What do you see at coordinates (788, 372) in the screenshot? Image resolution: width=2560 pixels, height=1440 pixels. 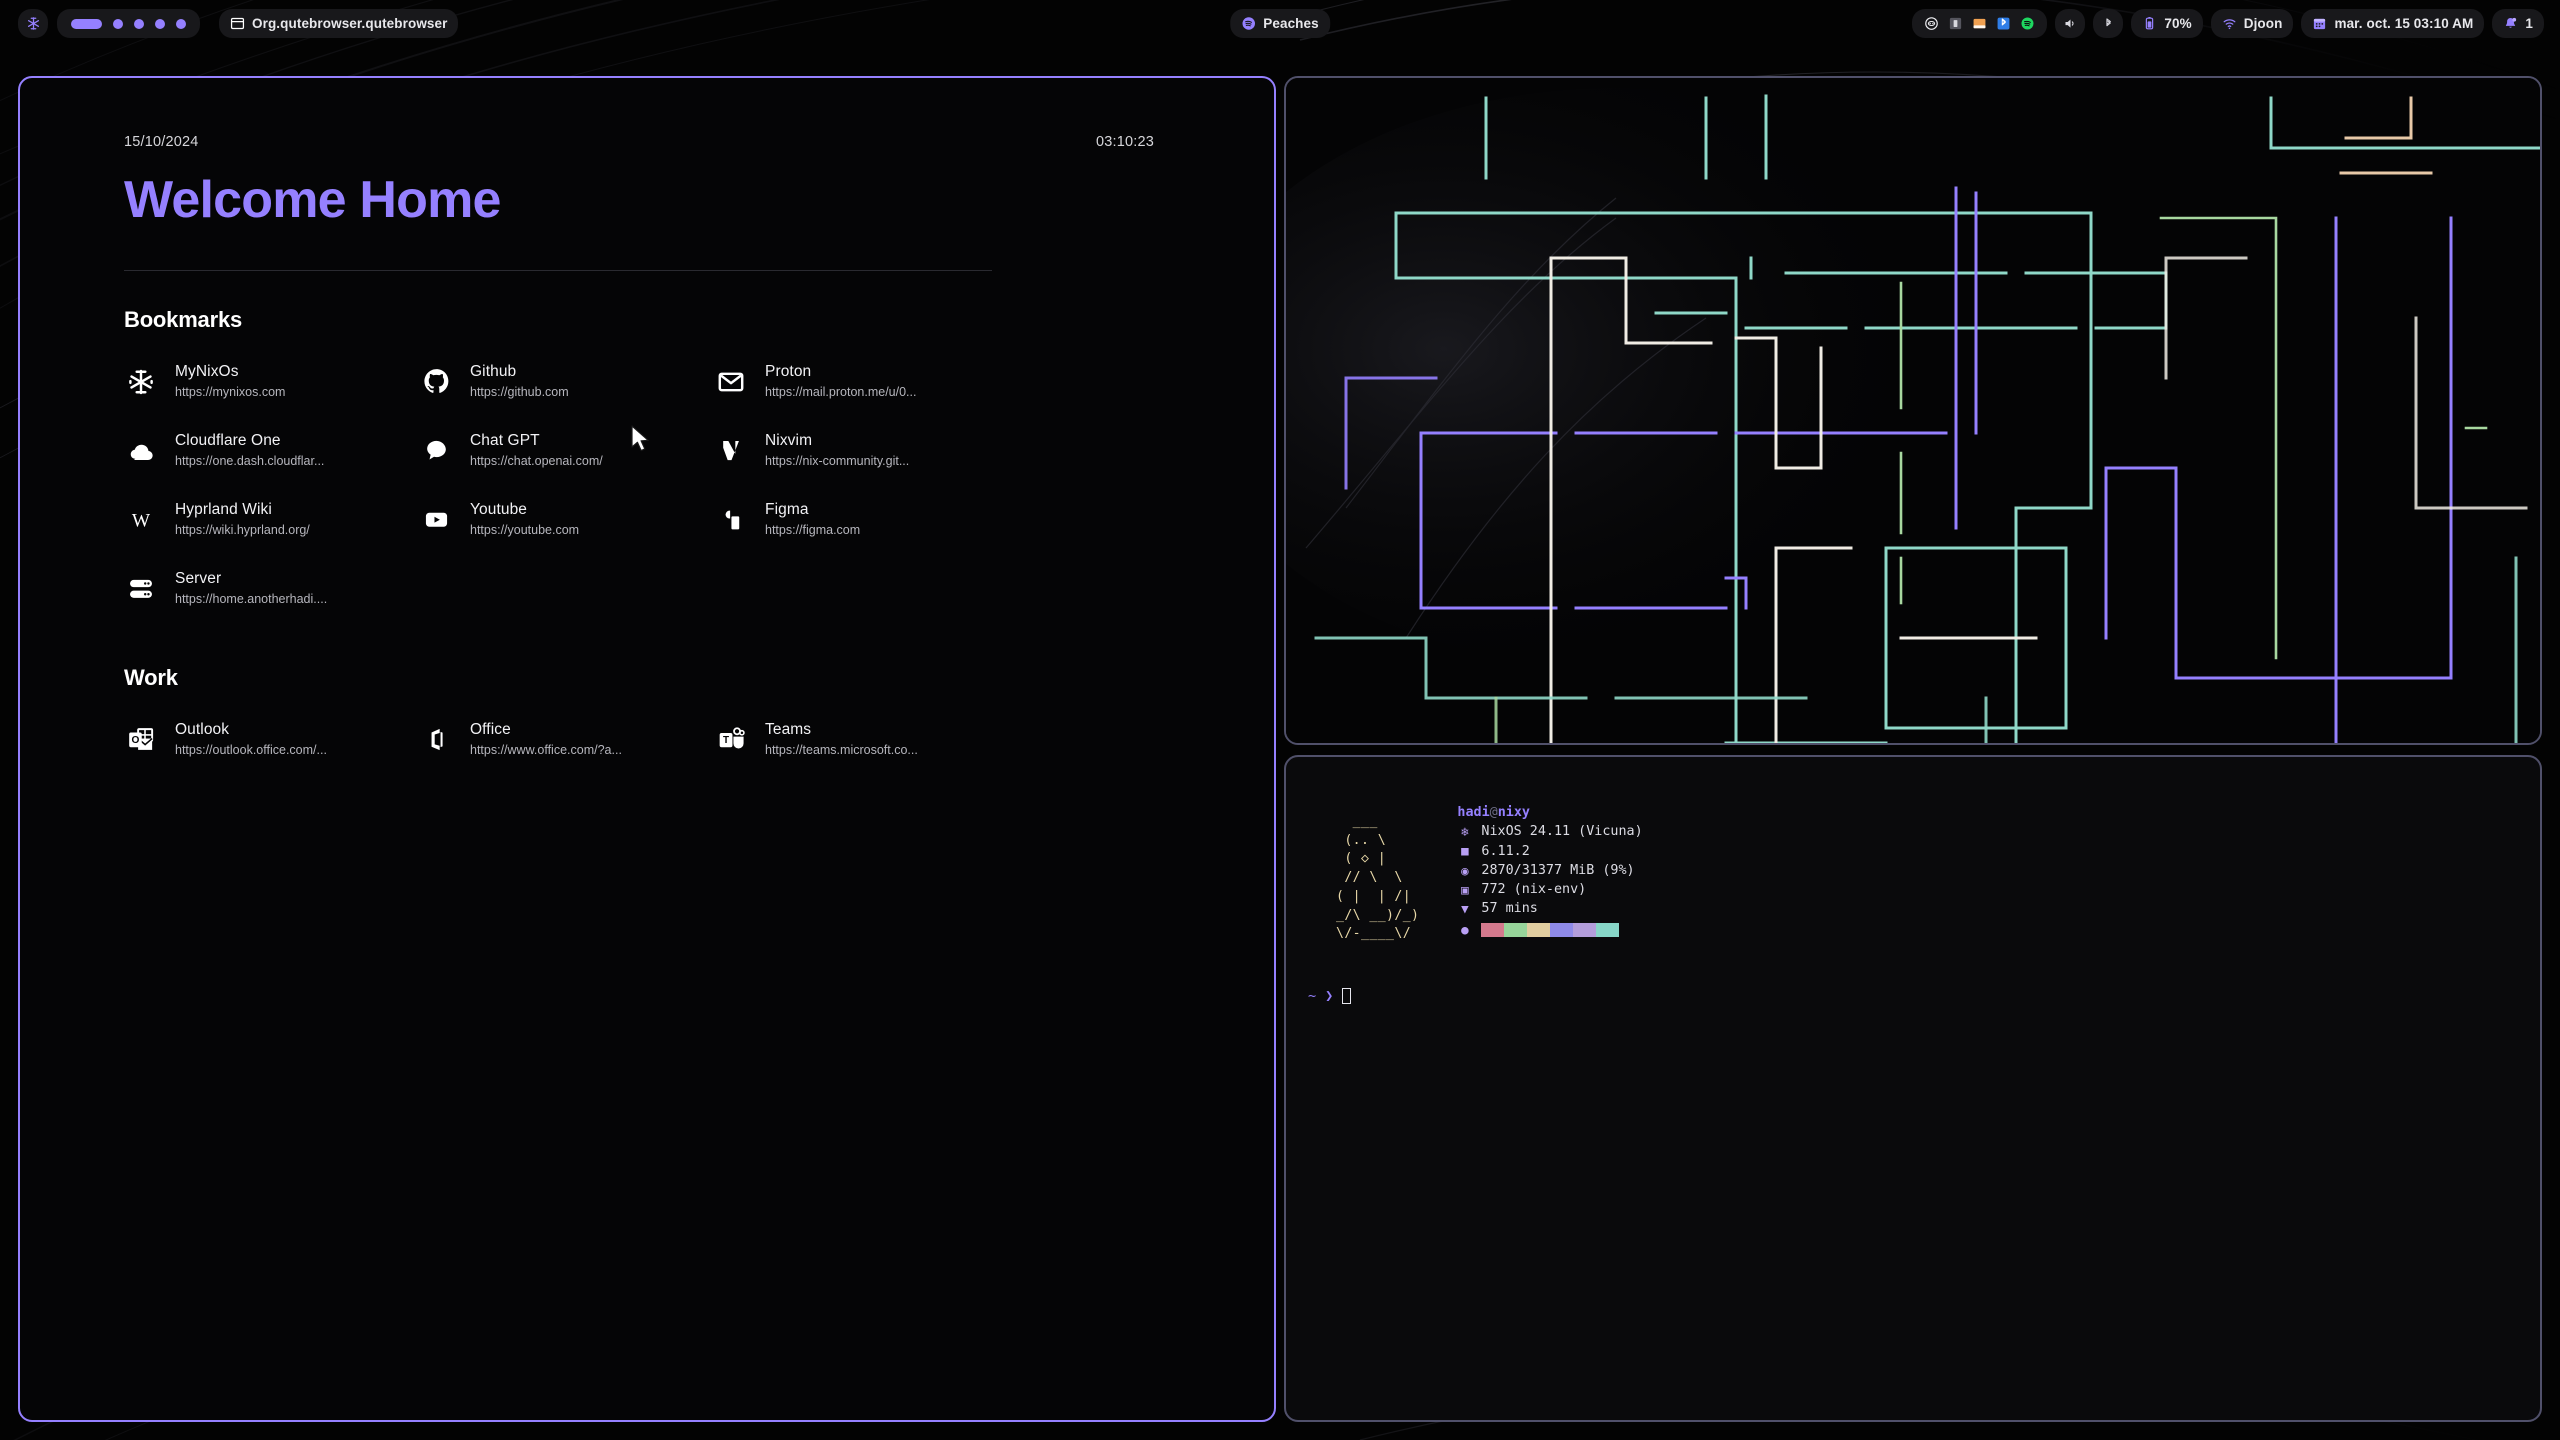 I see `bookmark-name: Proton` at bounding box center [788, 372].